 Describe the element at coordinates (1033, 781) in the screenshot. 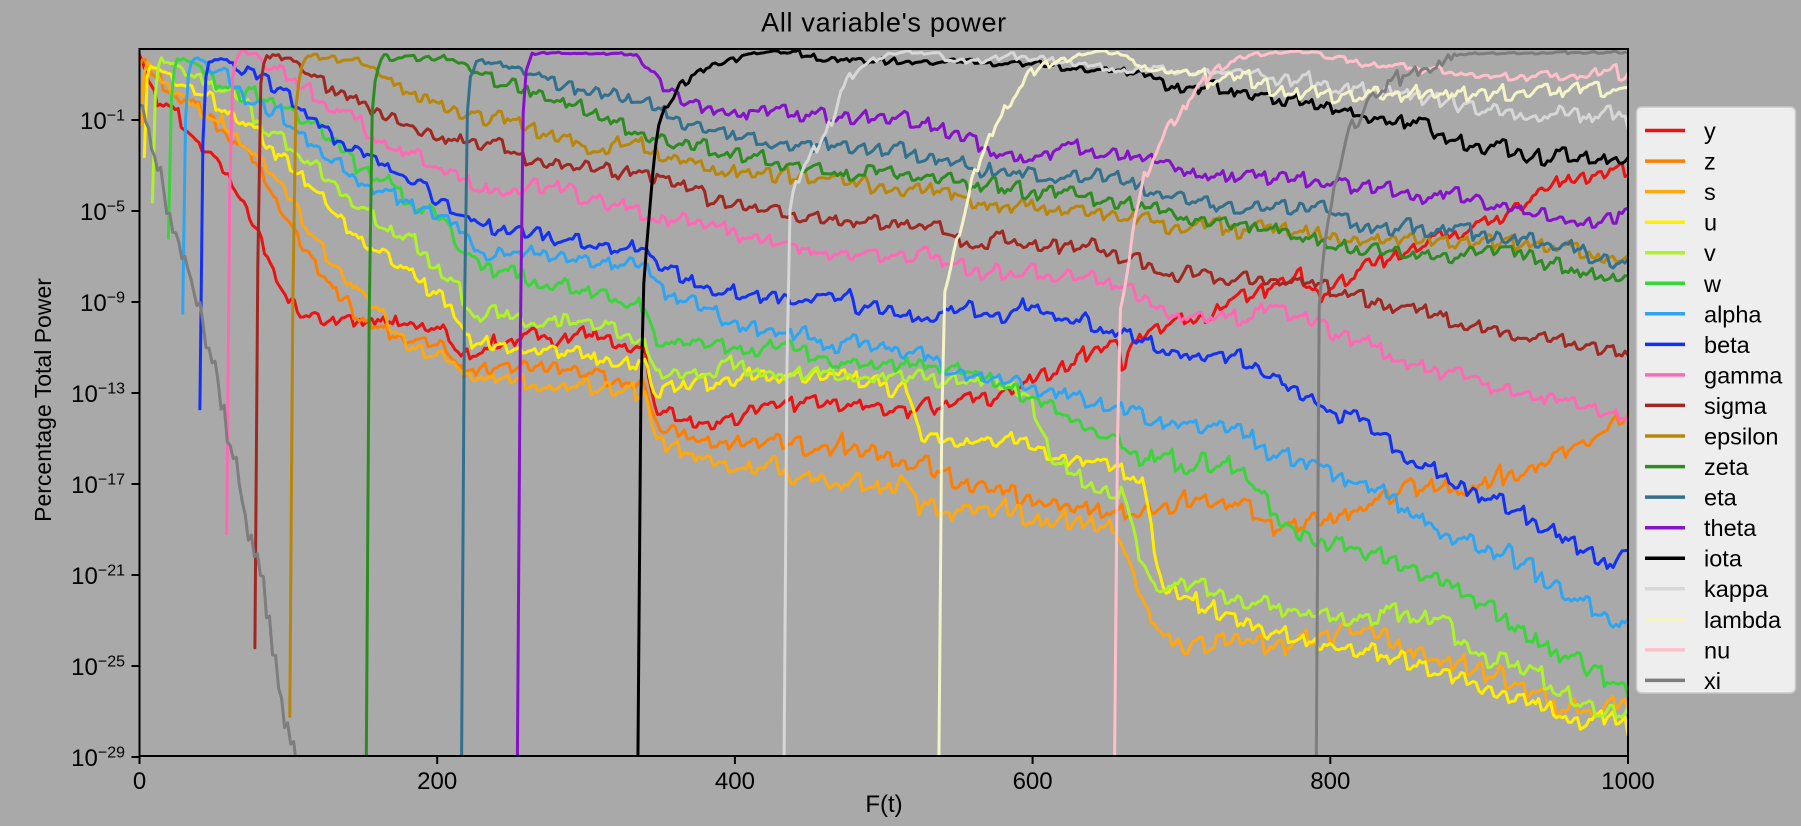

I see `svg-text: 600` at that location.